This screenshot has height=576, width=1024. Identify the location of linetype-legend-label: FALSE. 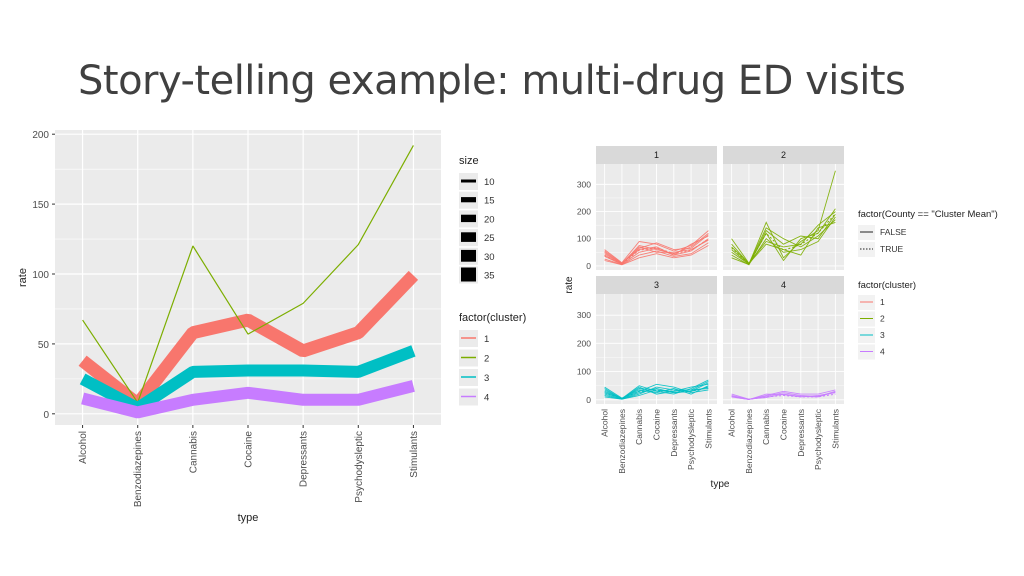
(893, 232).